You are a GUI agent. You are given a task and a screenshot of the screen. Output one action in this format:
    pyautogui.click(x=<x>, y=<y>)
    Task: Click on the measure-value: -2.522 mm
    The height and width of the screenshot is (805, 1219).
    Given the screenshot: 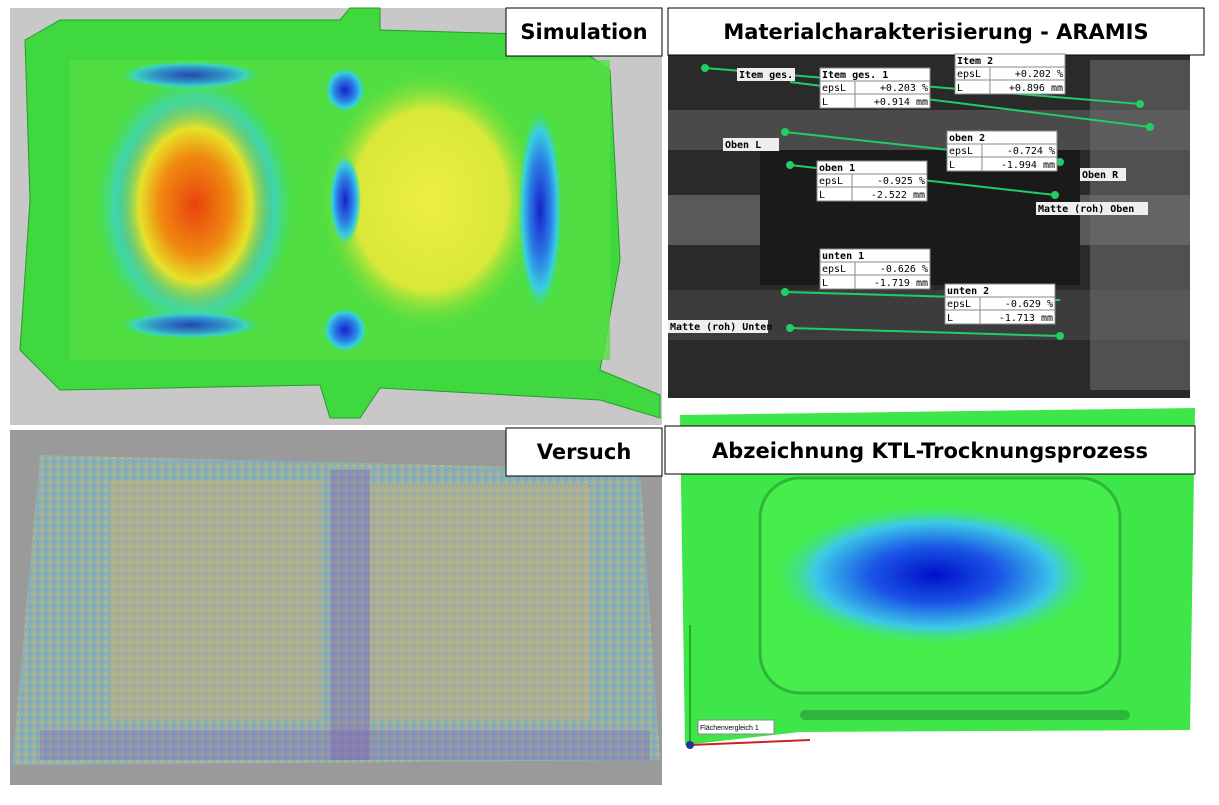 What is the action you would take?
    pyautogui.click(x=898, y=195)
    